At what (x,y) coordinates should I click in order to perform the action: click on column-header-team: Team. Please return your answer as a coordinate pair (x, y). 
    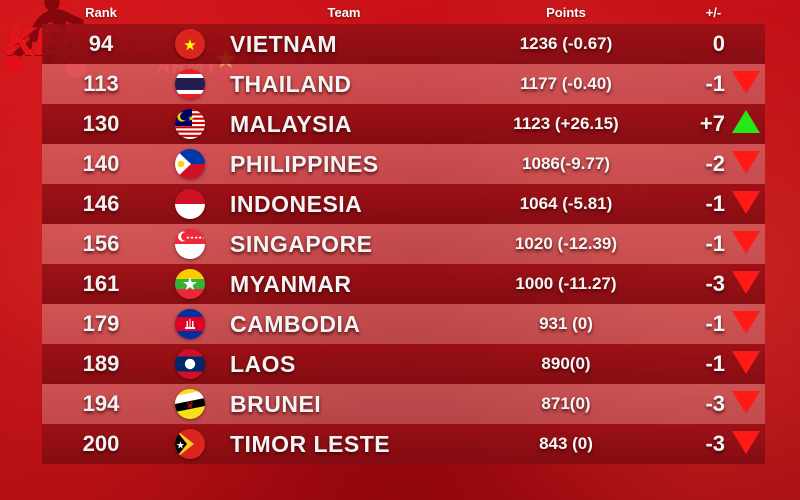
    Looking at the image, I should click on (344, 12).